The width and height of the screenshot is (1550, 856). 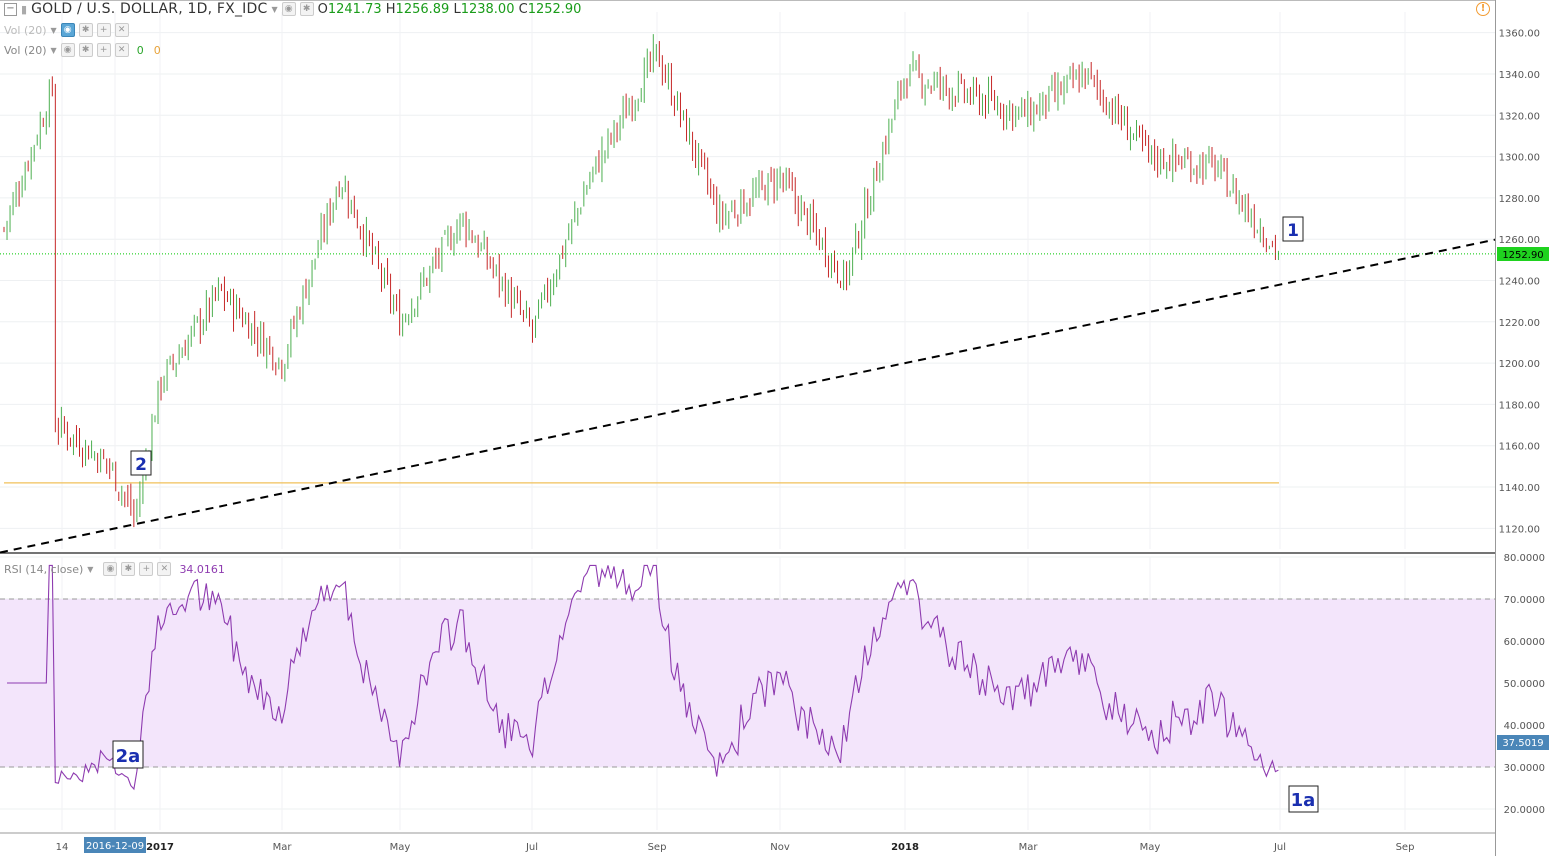 What do you see at coordinates (1519, 405) in the screenshot?
I see `price-tick-label: 1180.00` at bounding box center [1519, 405].